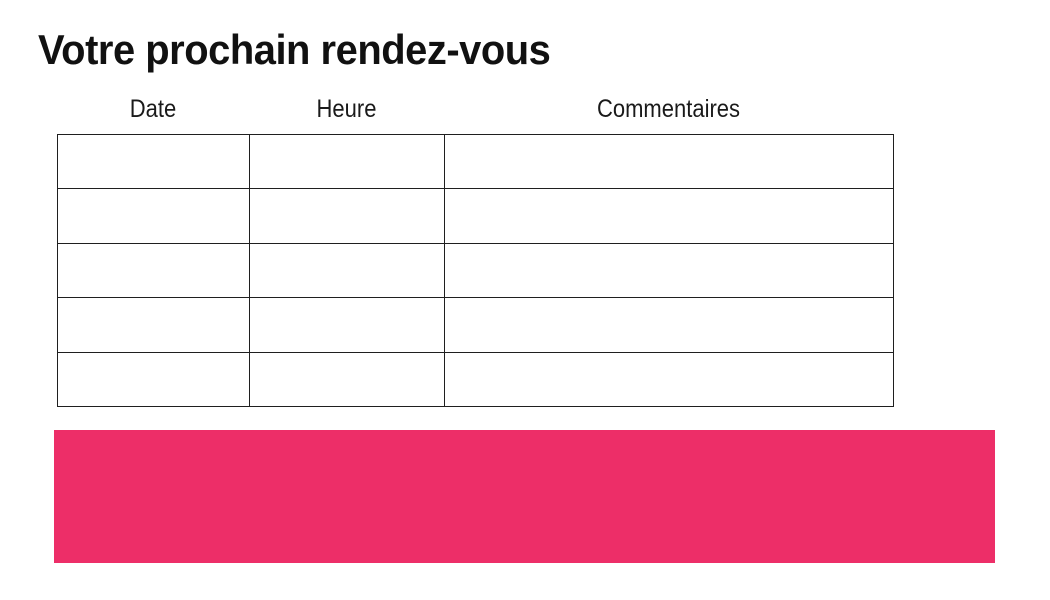  I want to click on column-header-commentaires: Commentaires, so click(668, 109).